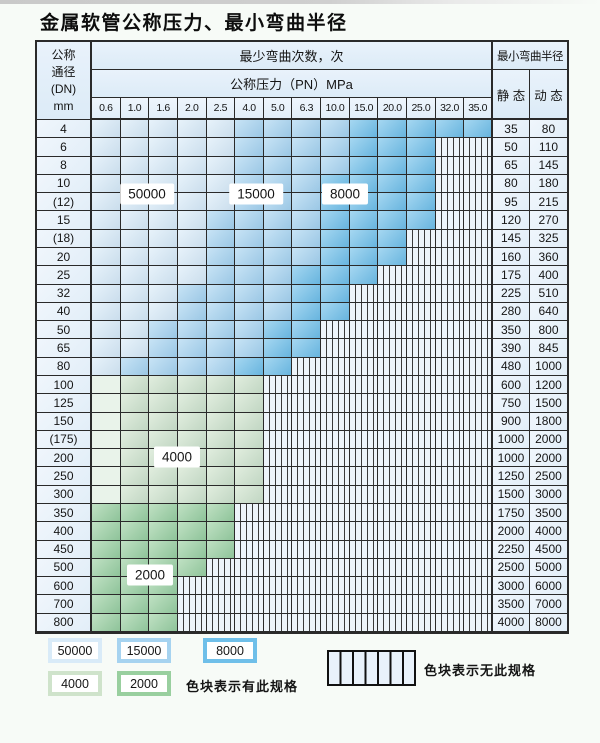 This screenshot has height=743, width=600. Describe the element at coordinates (511, 458) in the screenshot. I see `static-radius-value: 1000` at that location.